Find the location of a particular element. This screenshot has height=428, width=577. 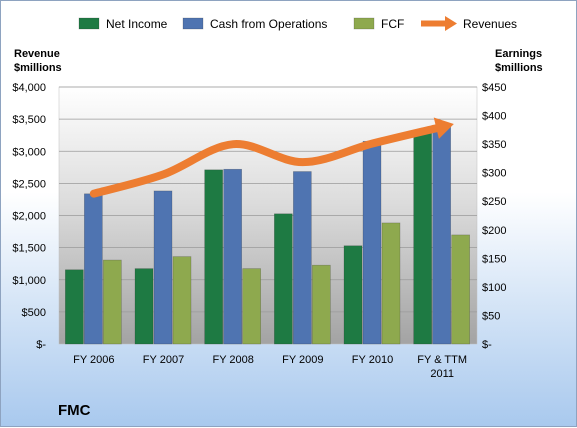

left-tick-label: $2,000 is located at coordinates (29, 217).